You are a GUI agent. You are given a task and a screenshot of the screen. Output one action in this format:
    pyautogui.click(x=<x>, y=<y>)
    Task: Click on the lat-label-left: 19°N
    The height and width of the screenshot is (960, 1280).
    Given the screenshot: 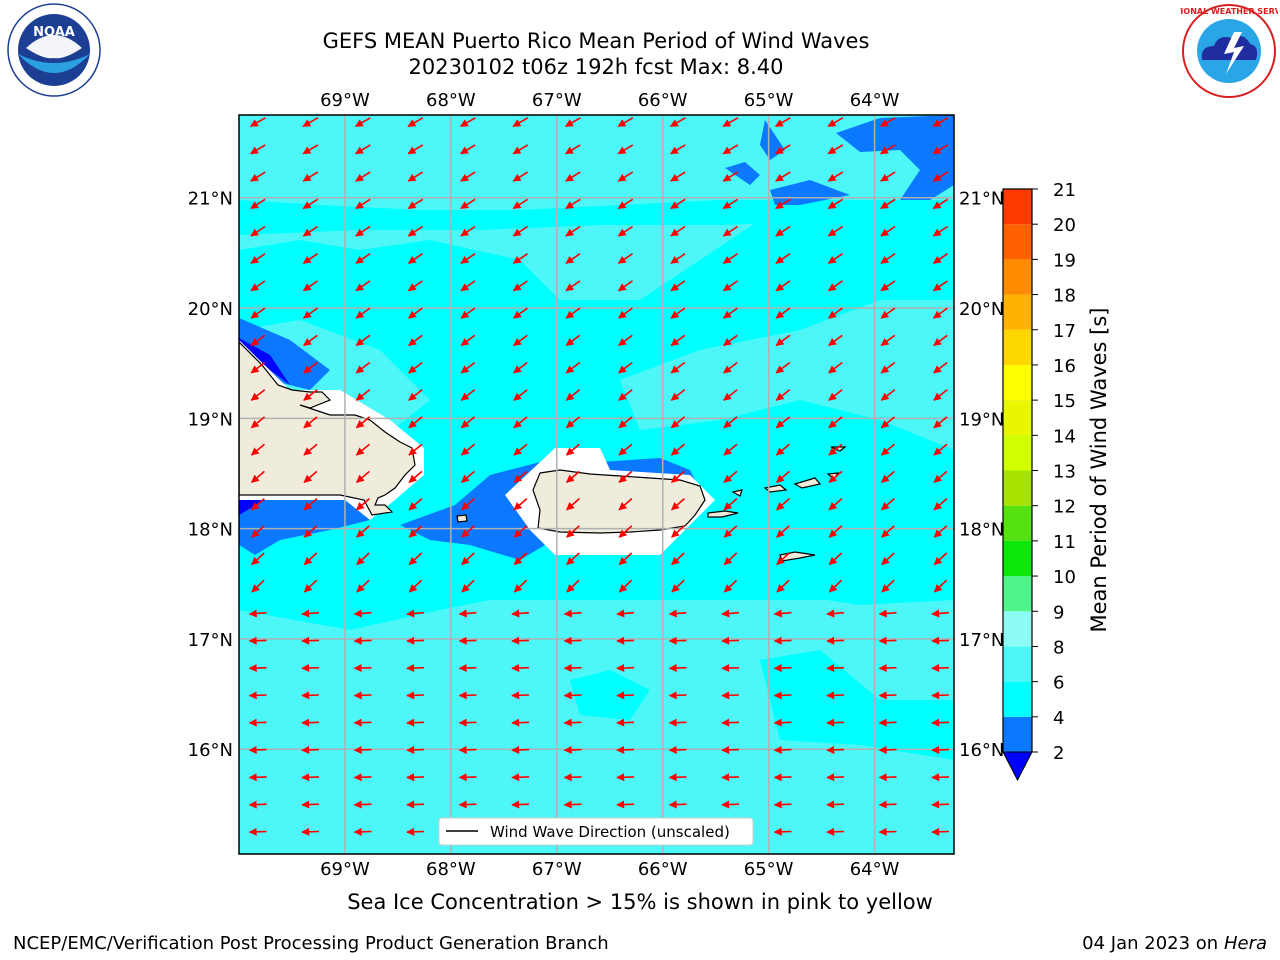 What is the action you would take?
    pyautogui.click(x=210, y=419)
    